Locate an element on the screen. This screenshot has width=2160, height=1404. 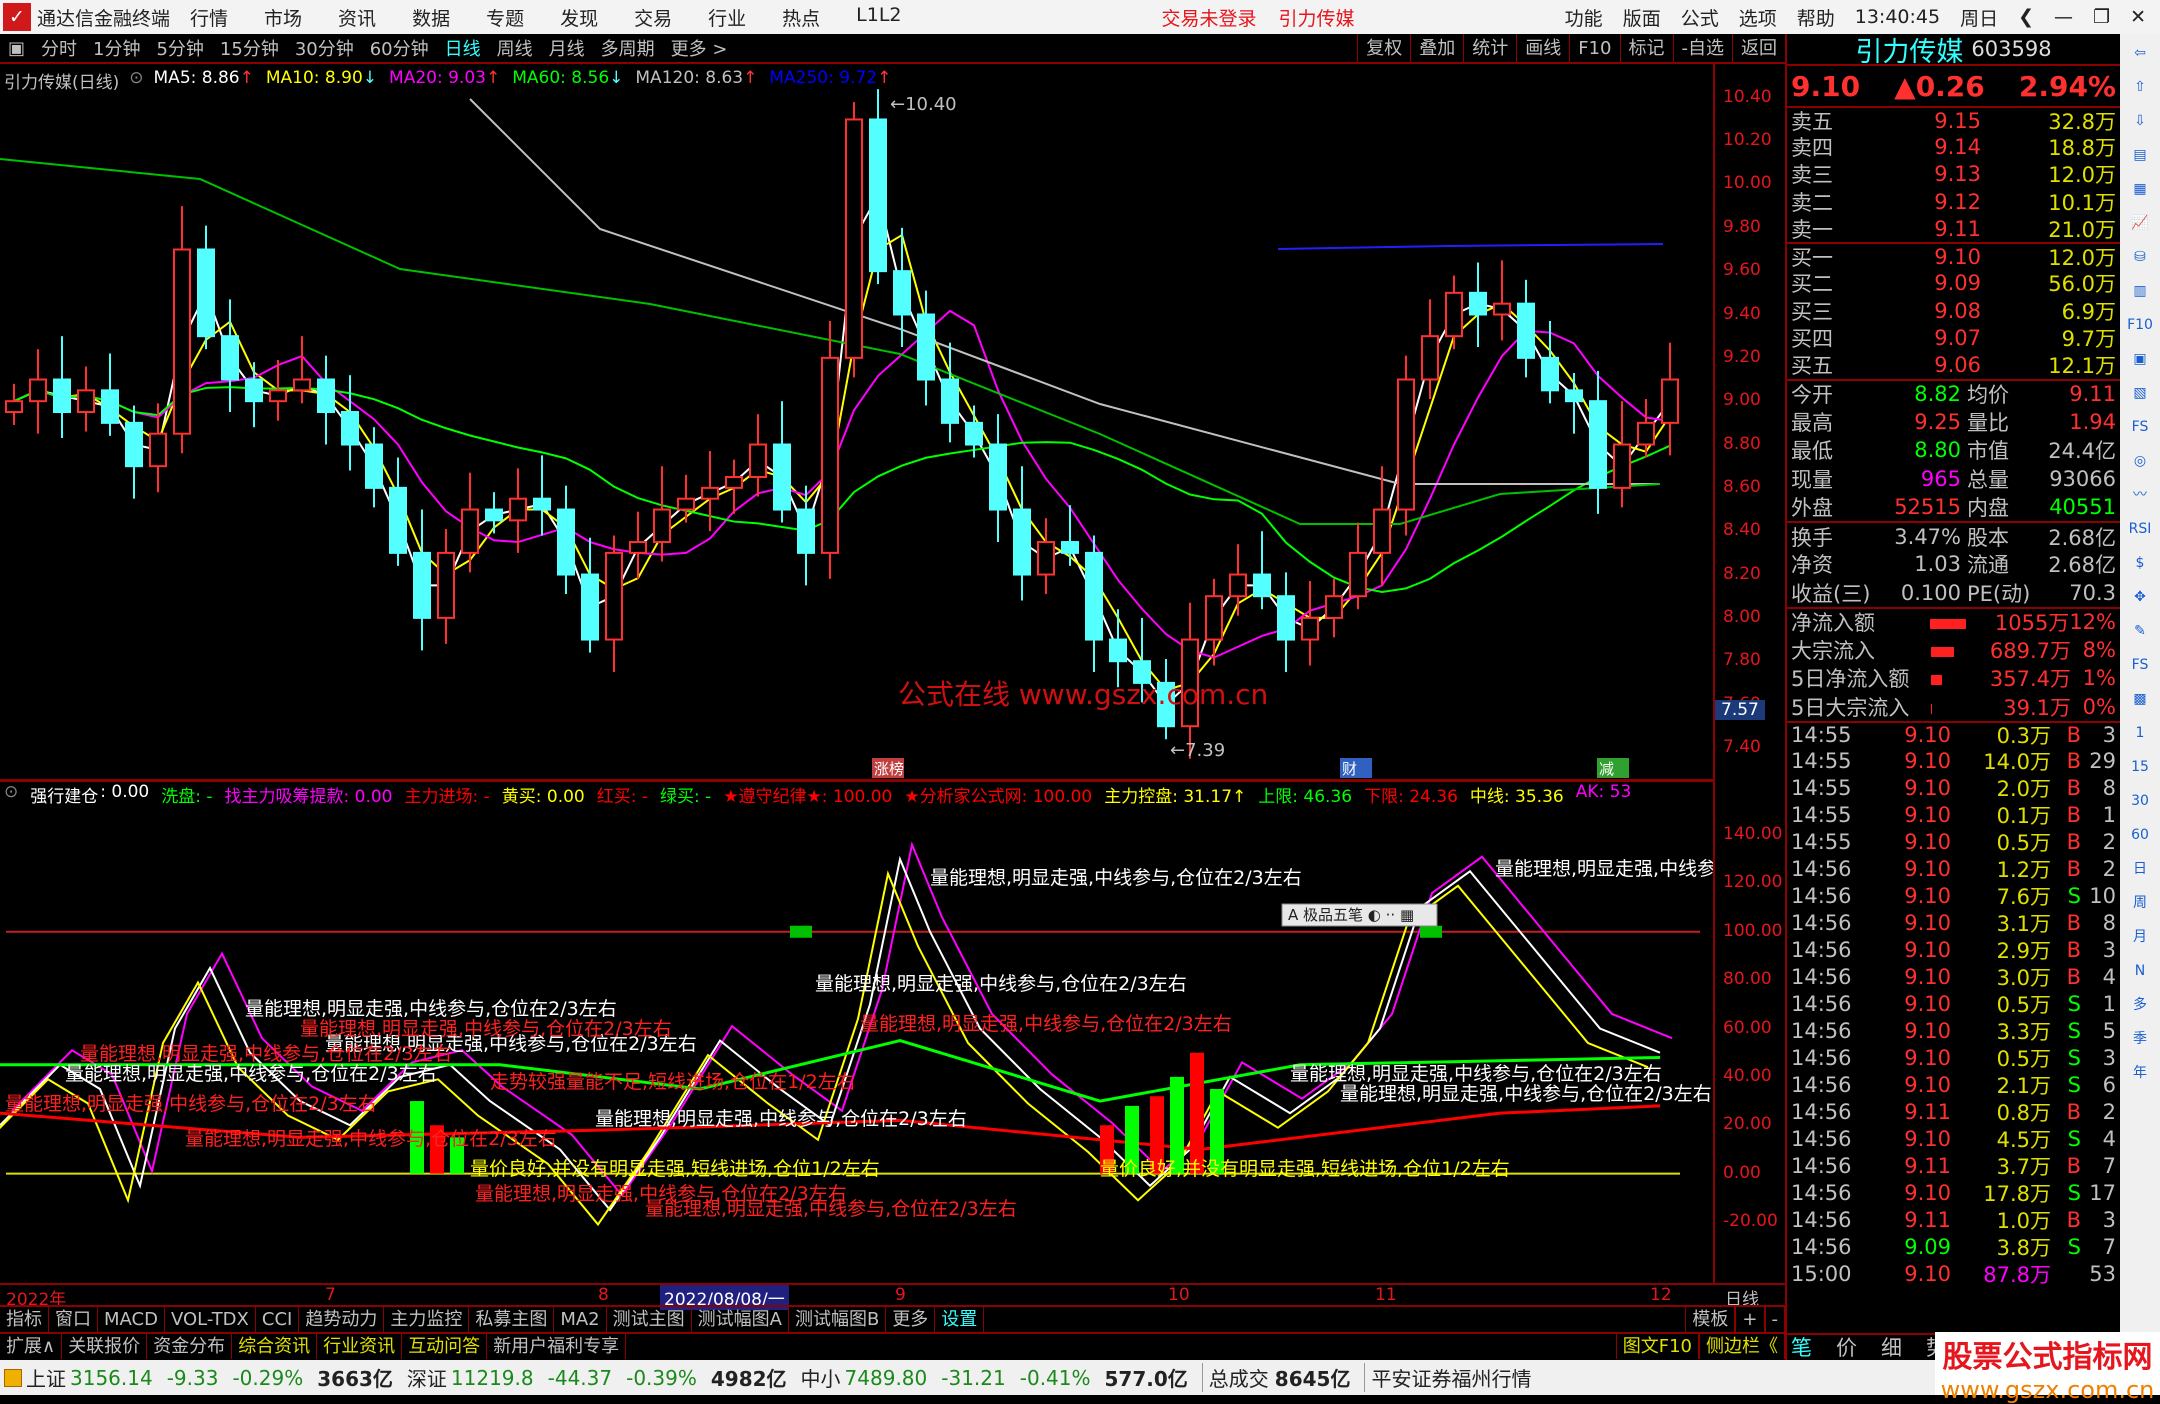
period-tab-5: 60分钟 is located at coordinates (399, 49).